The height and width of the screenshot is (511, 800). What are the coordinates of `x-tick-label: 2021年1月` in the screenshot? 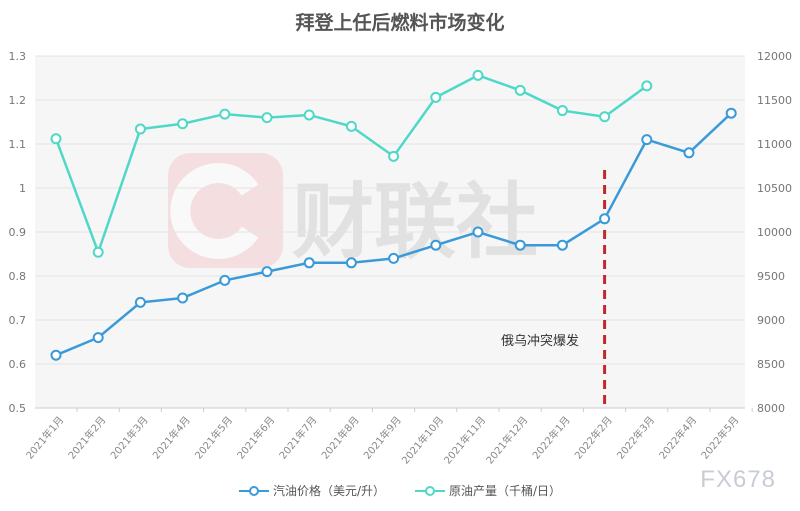 It's located at (44, 438).